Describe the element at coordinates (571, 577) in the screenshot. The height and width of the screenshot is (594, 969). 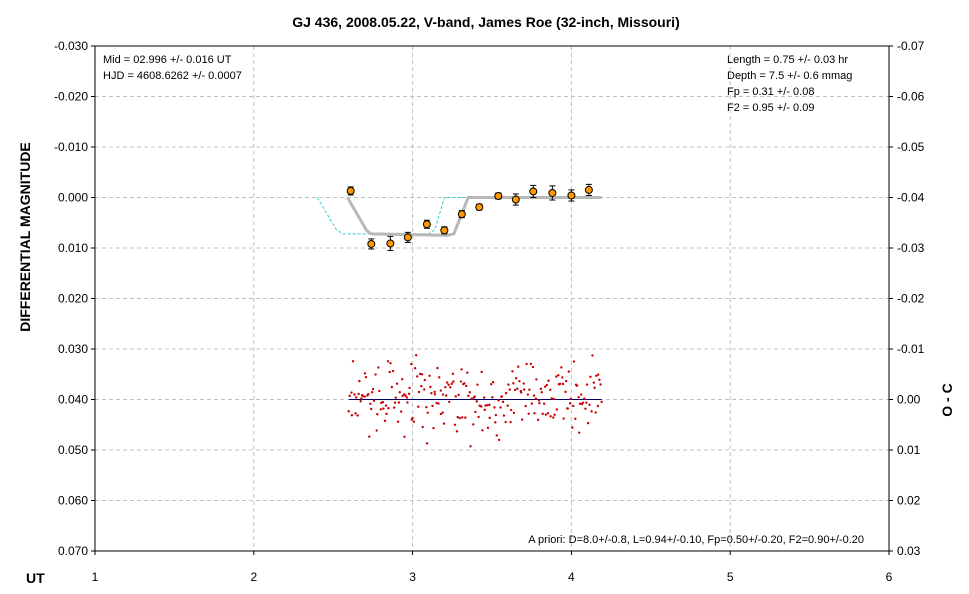
I see `x-tick-label: 4` at that location.